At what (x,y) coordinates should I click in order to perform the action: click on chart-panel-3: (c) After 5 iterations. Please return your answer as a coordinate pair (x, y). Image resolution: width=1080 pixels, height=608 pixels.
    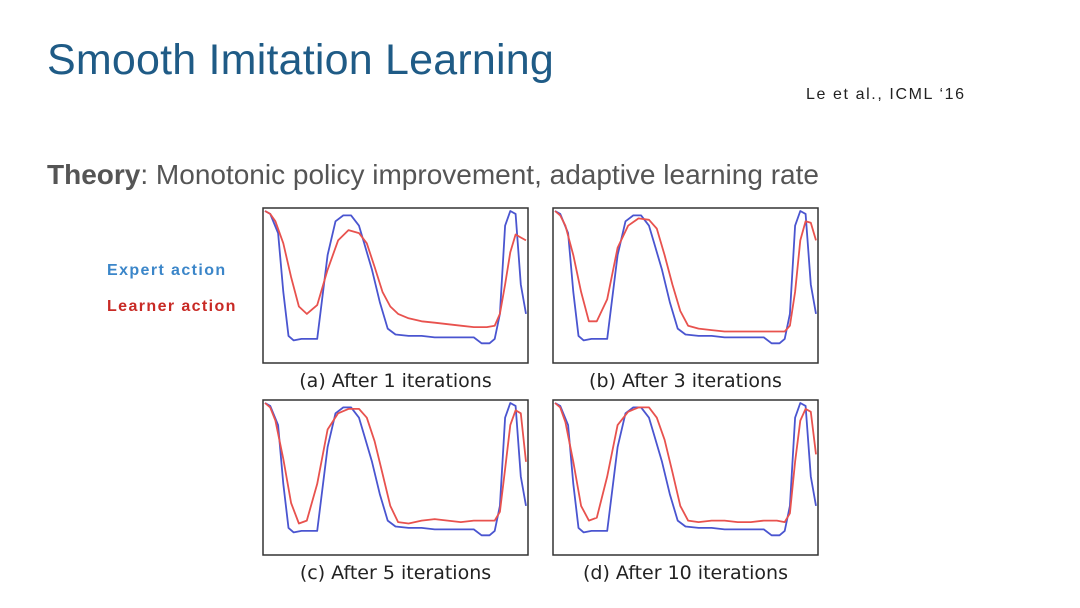
    Looking at the image, I should click on (395, 491).